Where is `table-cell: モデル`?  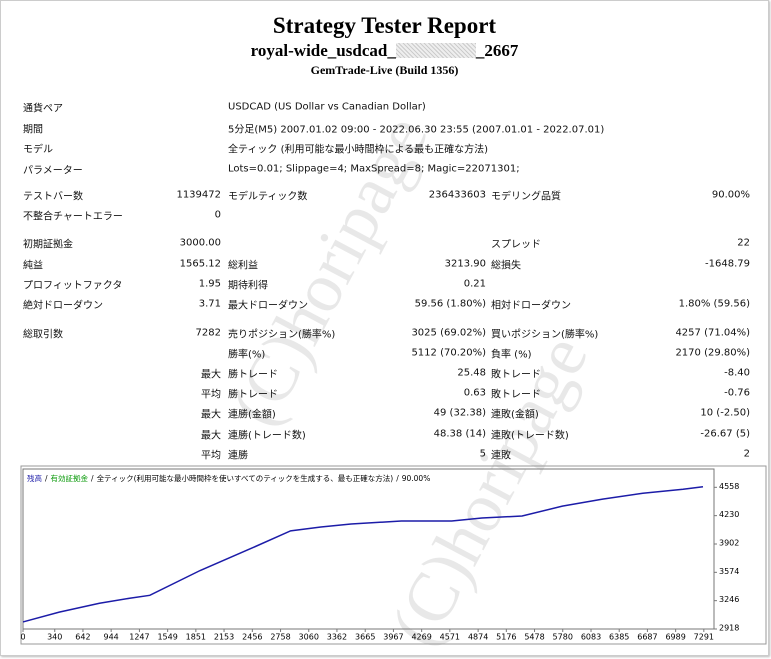 table-cell: モデル is located at coordinates (38, 150).